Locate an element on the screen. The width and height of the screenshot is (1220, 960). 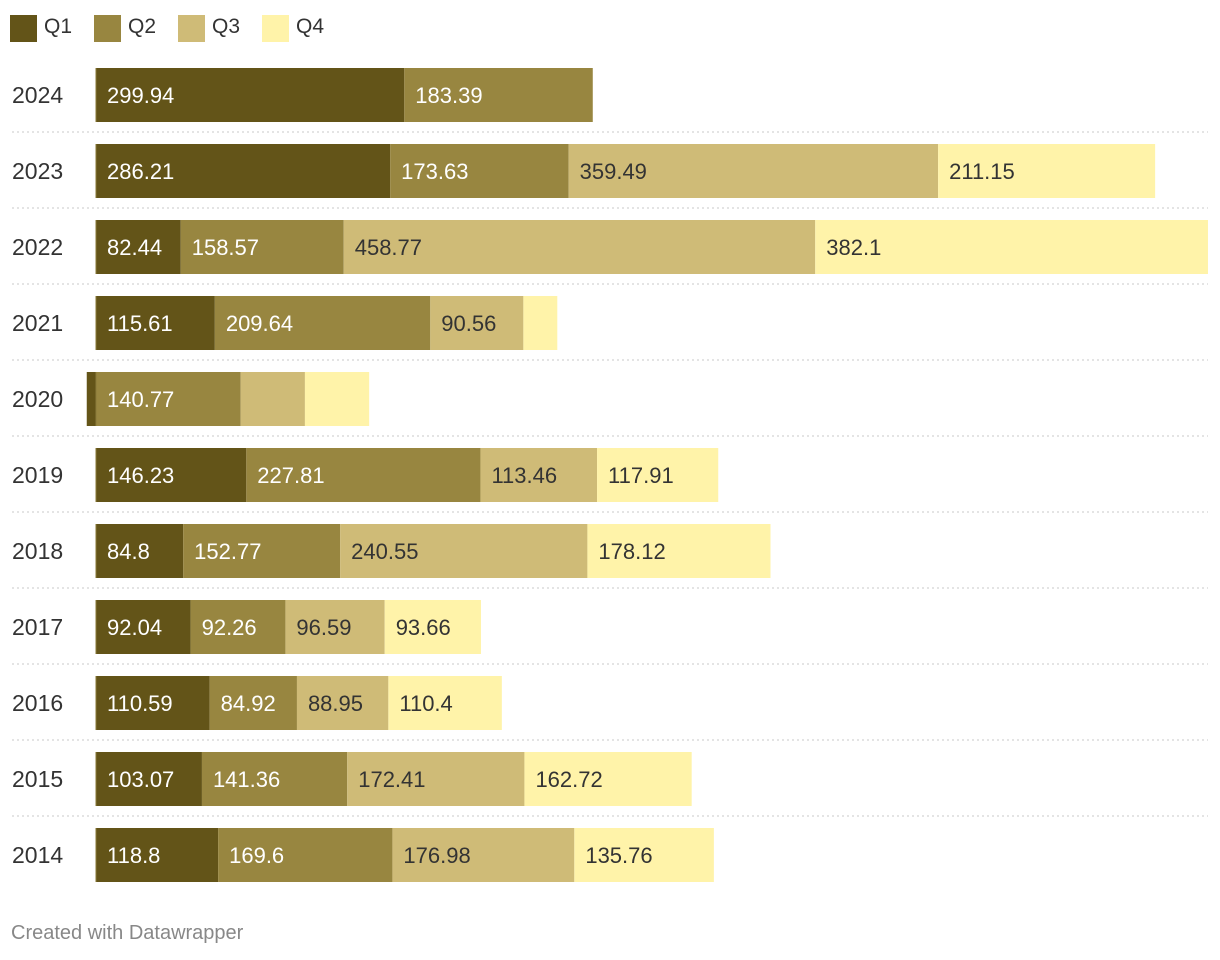
data-label-2014-q1: 118.8 is located at coordinates (133, 855).